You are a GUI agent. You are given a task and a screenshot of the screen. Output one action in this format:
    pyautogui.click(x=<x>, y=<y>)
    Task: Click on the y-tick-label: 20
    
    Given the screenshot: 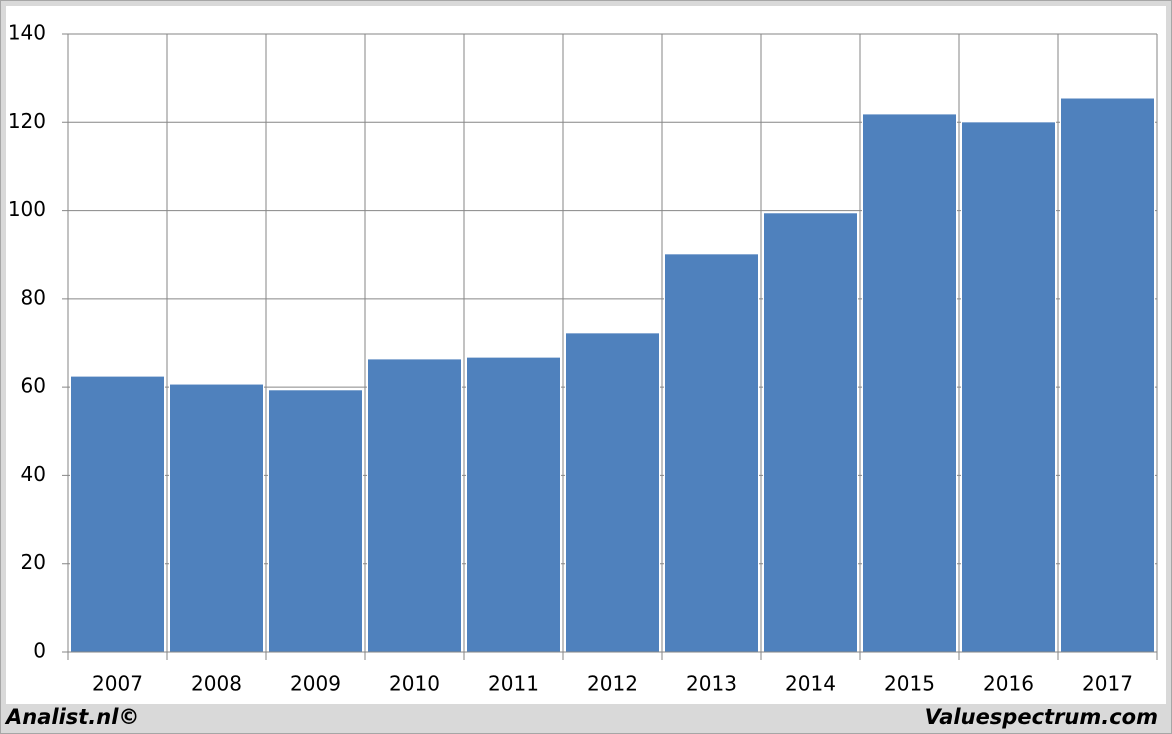 What is the action you would take?
    pyautogui.click(x=33, y=562)
    